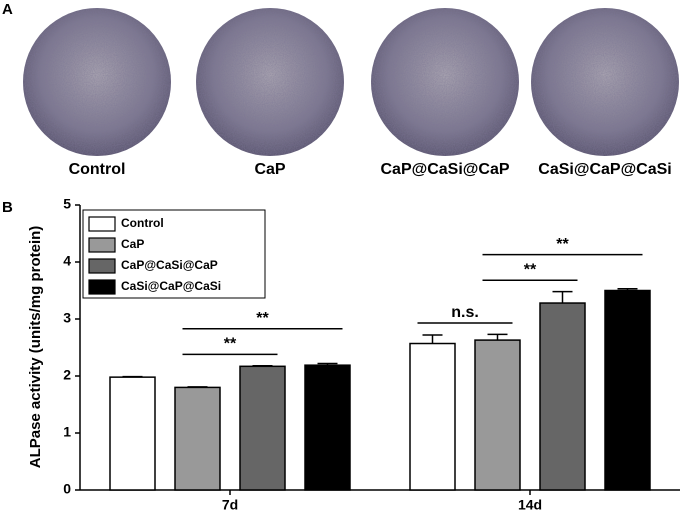 This screenshot has width=685, height=516. What do you see at coordinates (444, 169) in the screenshot?
I see `image-label: CaP@CaSi@CaP` at bounding box center [444, 169].